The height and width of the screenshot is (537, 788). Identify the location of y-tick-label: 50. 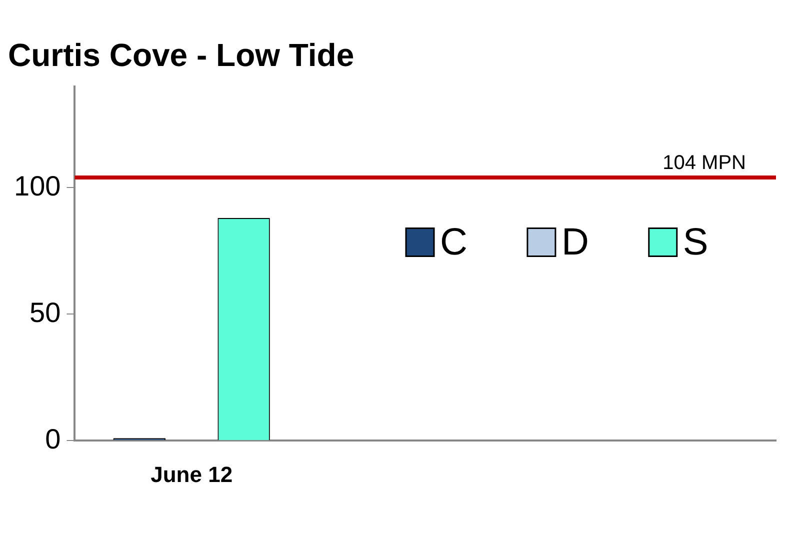
(45, 312).